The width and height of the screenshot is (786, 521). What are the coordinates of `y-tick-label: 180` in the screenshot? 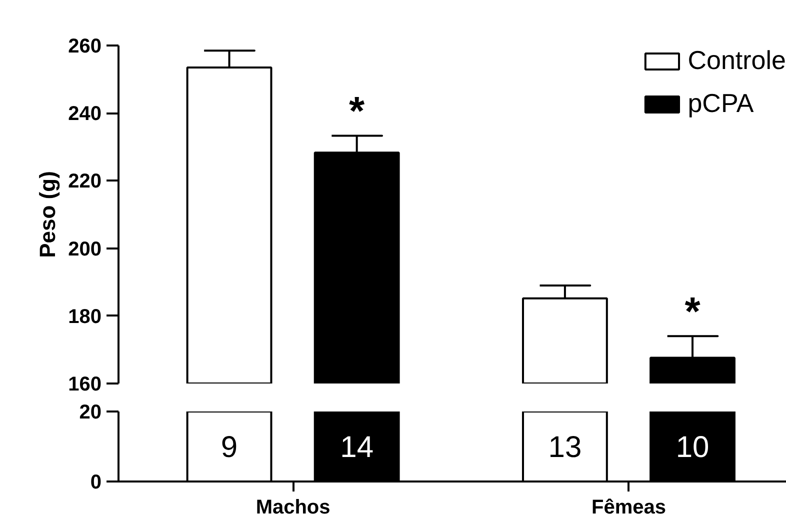 It's located at (85, 317).